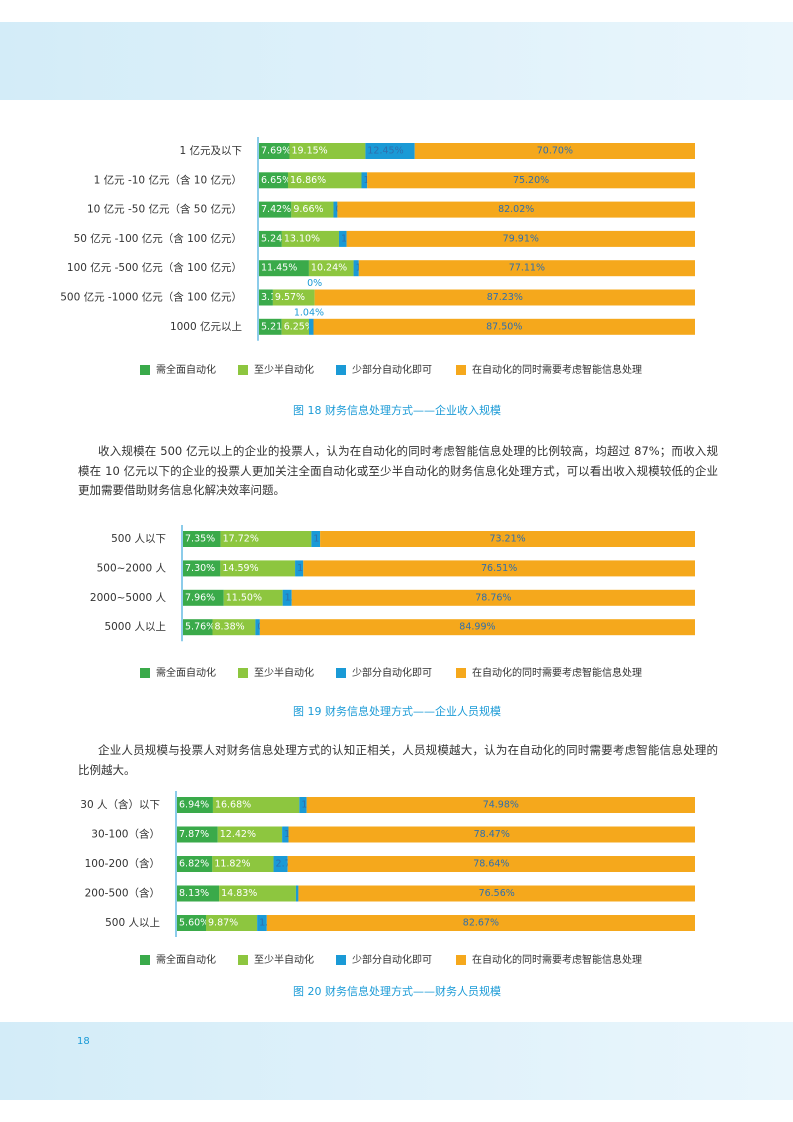  What do you see at coordinates (290, 297) in the screenshot?
I see `data-label: 9.57%` at bounding box center [290, 297].